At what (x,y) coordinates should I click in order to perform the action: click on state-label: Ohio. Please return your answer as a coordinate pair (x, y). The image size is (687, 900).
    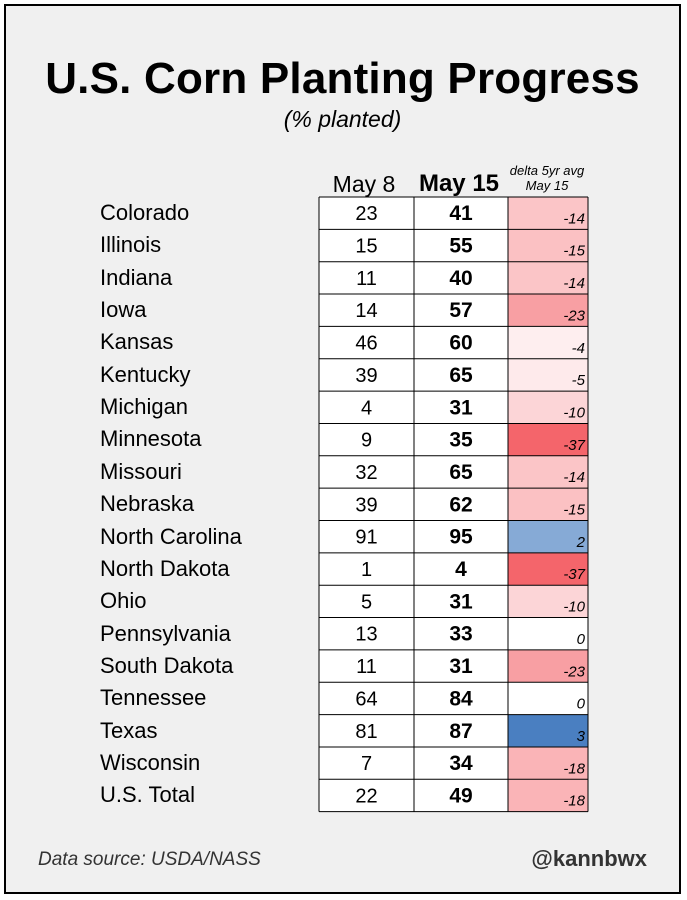
    Looking at the image, I should click on (123, 601).